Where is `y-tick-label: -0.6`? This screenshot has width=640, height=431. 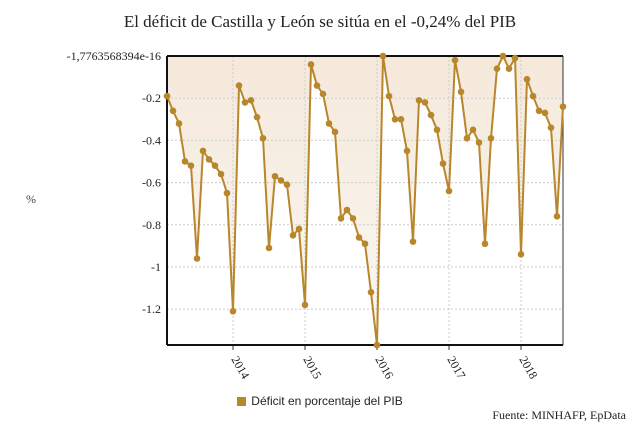 y-tick-label: -0.6 is located at coordinates (151, 183).